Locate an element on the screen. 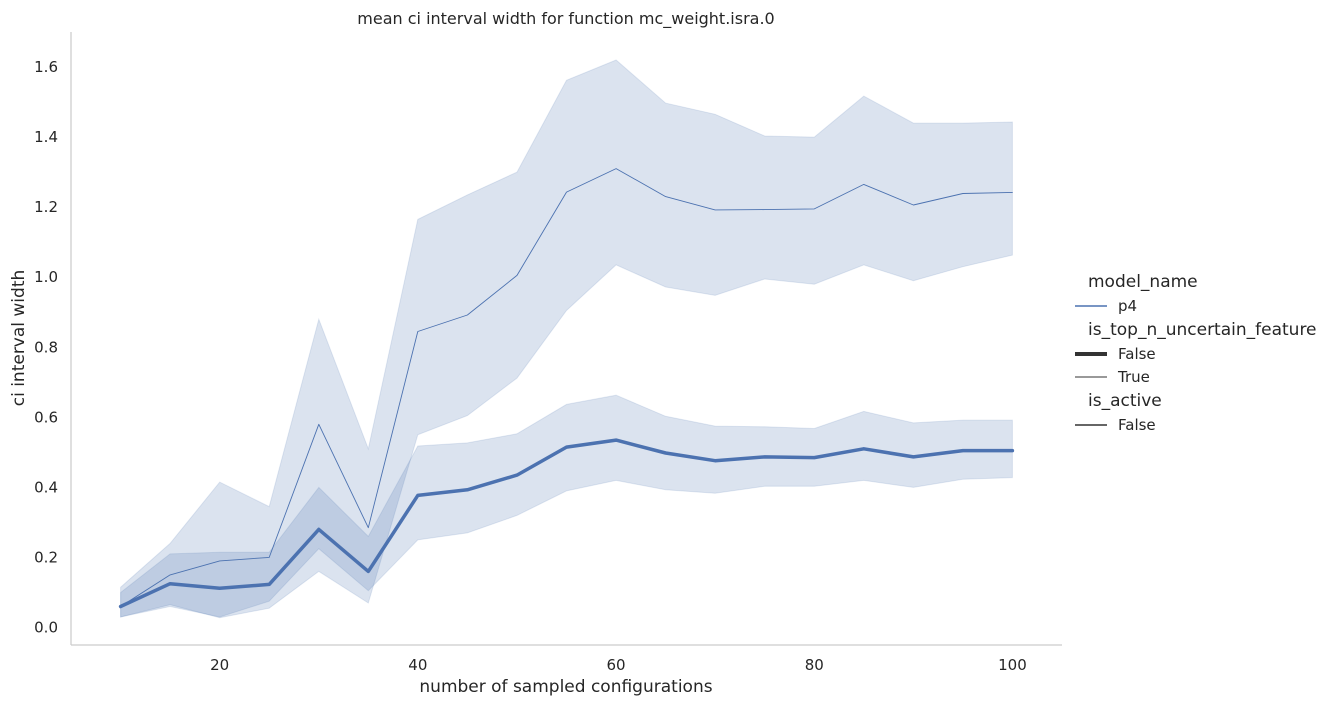 The image size is (1324, 706). y-tick-label: 0.8 is located at coordinates (46, 347).